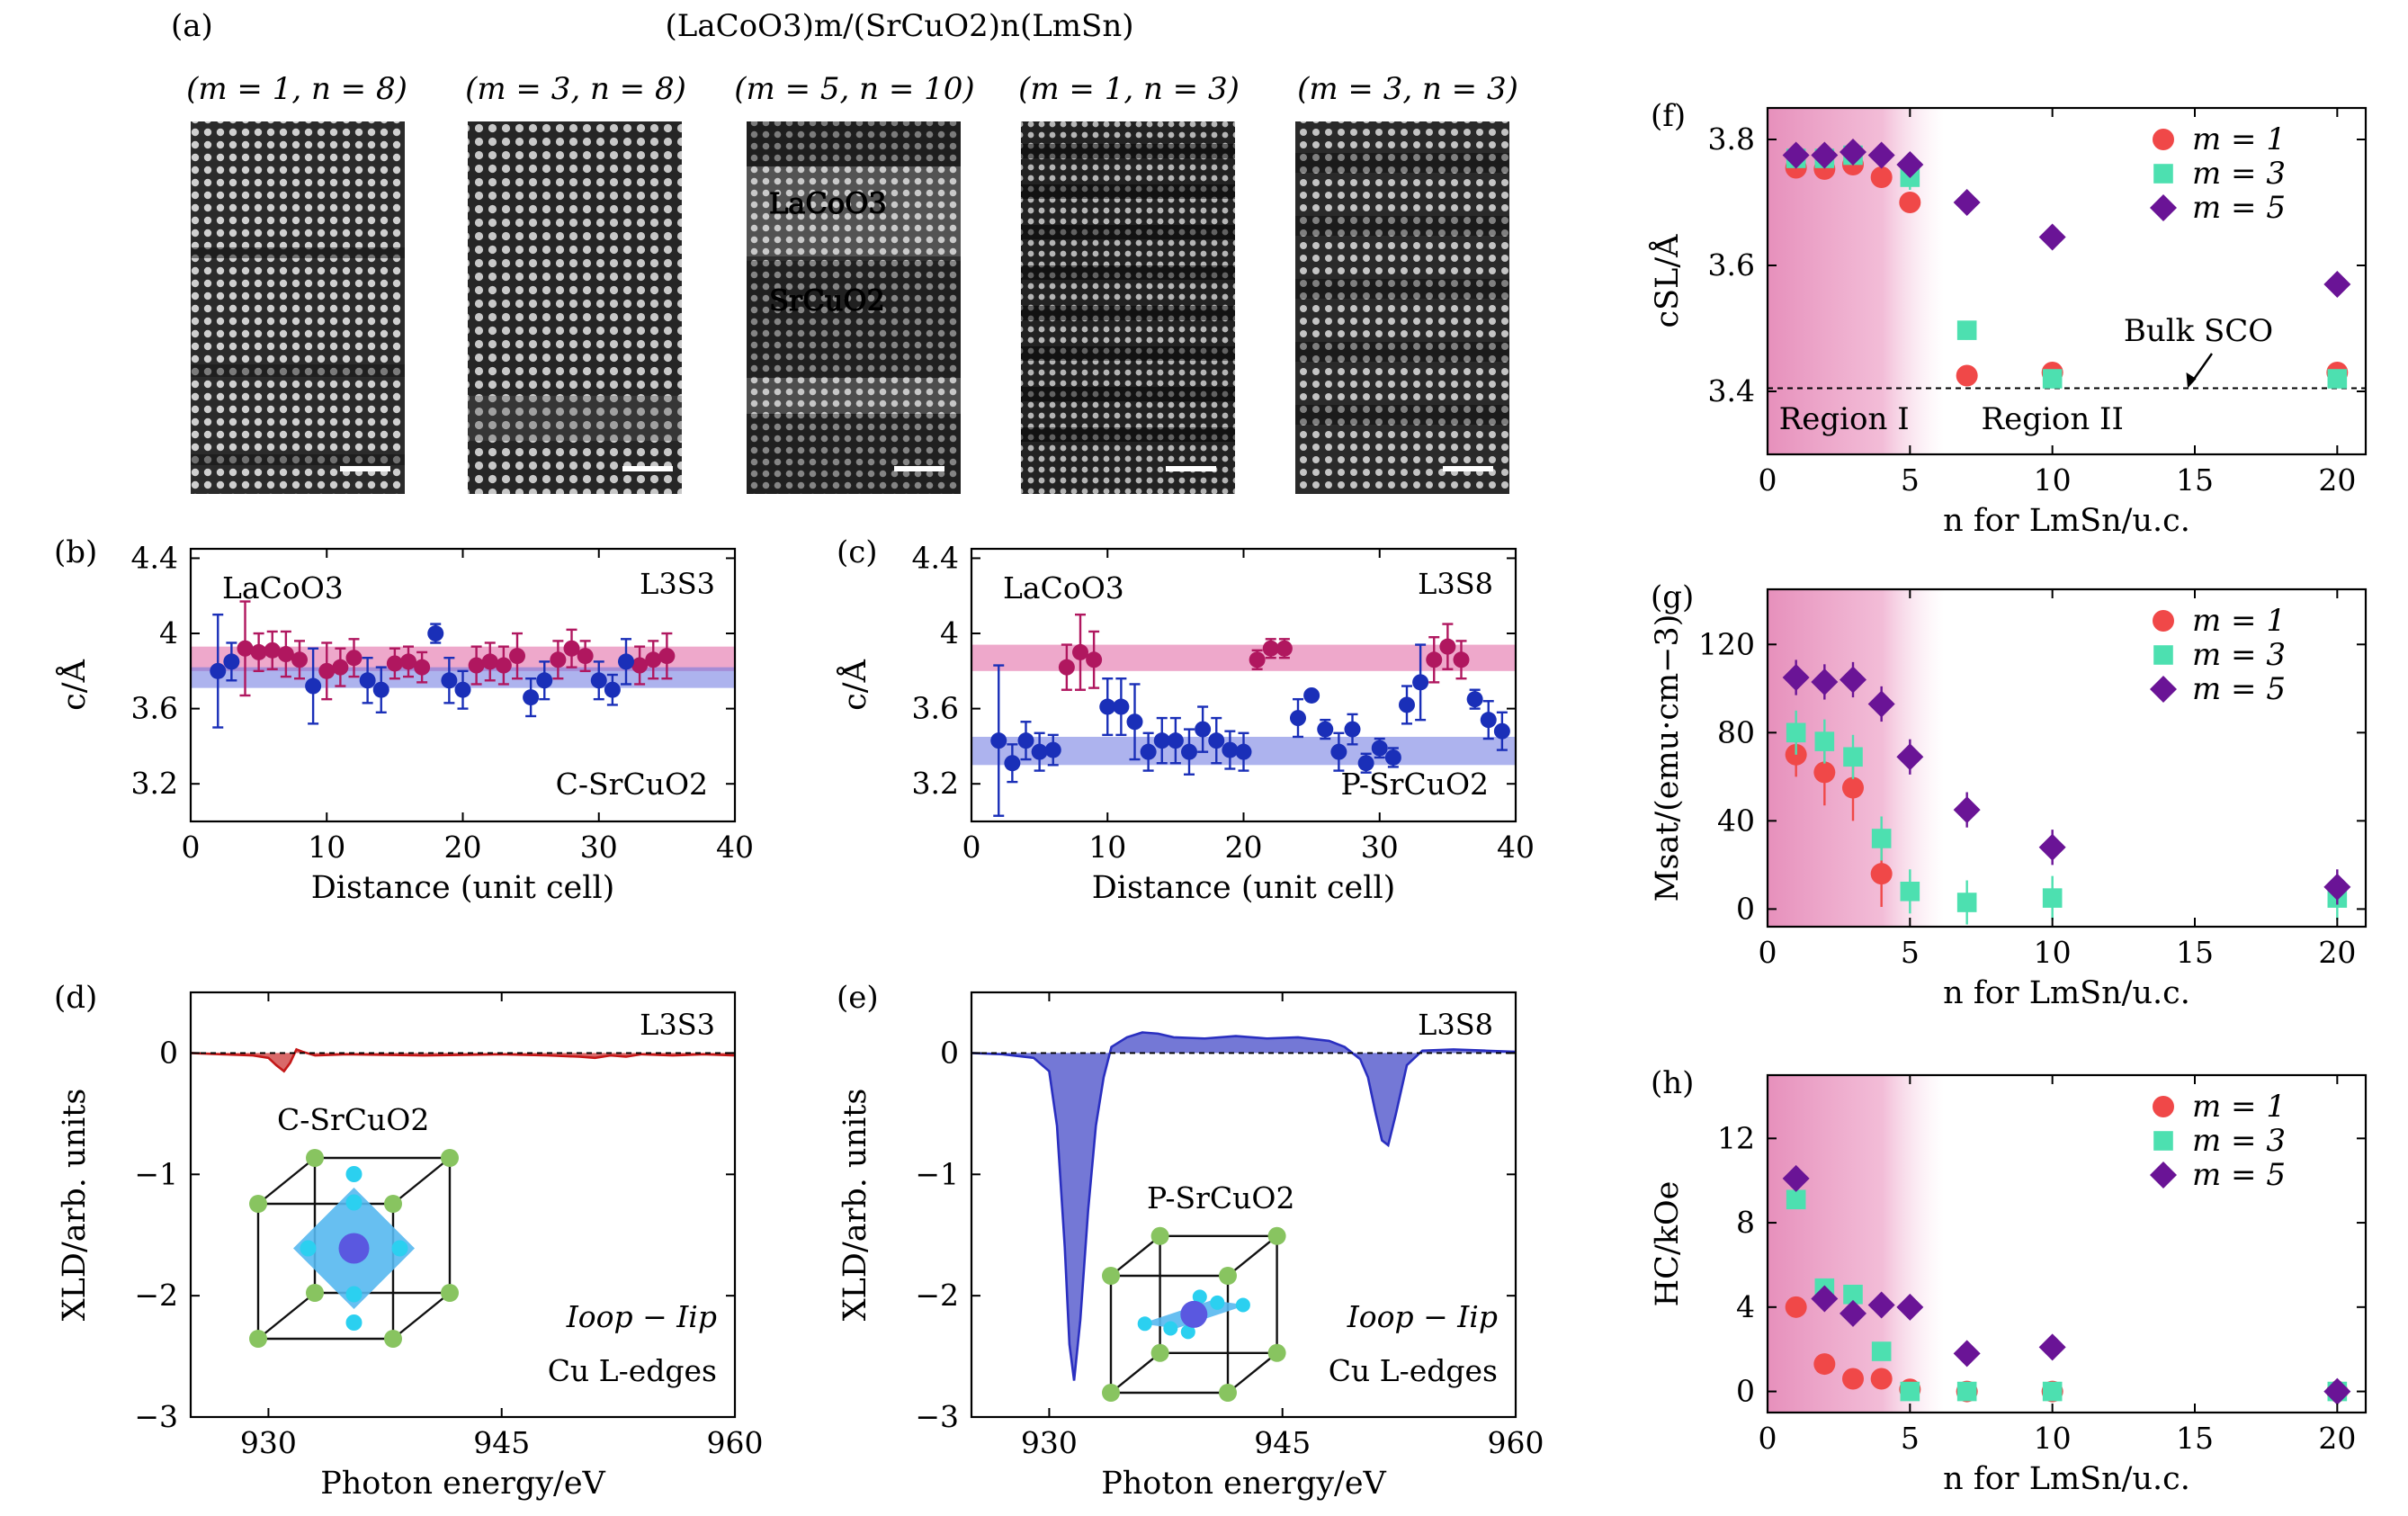  Describe the element at coordinates (828, 203) in the screenshot. I see `layer-label-lacoo3: LaCoO3` at that location.